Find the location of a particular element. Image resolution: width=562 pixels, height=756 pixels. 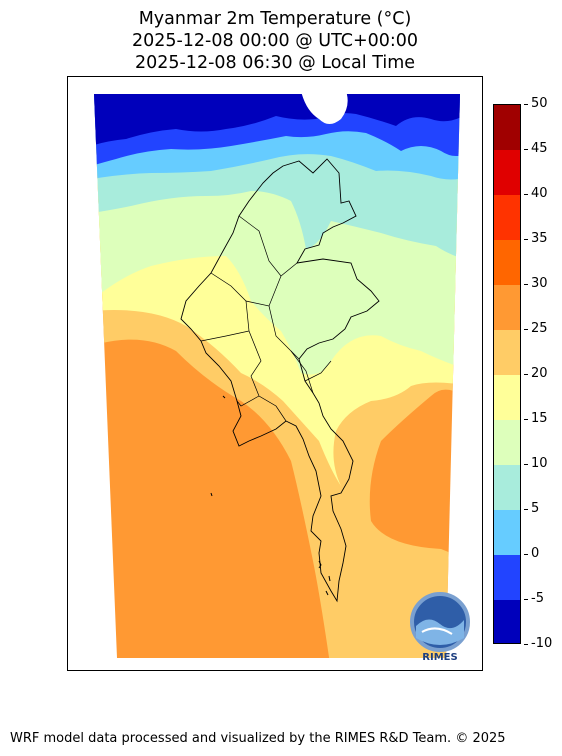

colorbar-tick-label: 45 is located at coordinates (539, 148).